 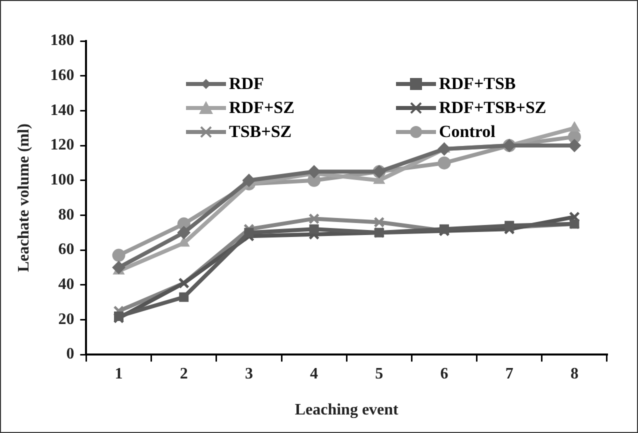 I want to click on legend-label: RDF+TSB+SZ, so click(x=492, y=108).